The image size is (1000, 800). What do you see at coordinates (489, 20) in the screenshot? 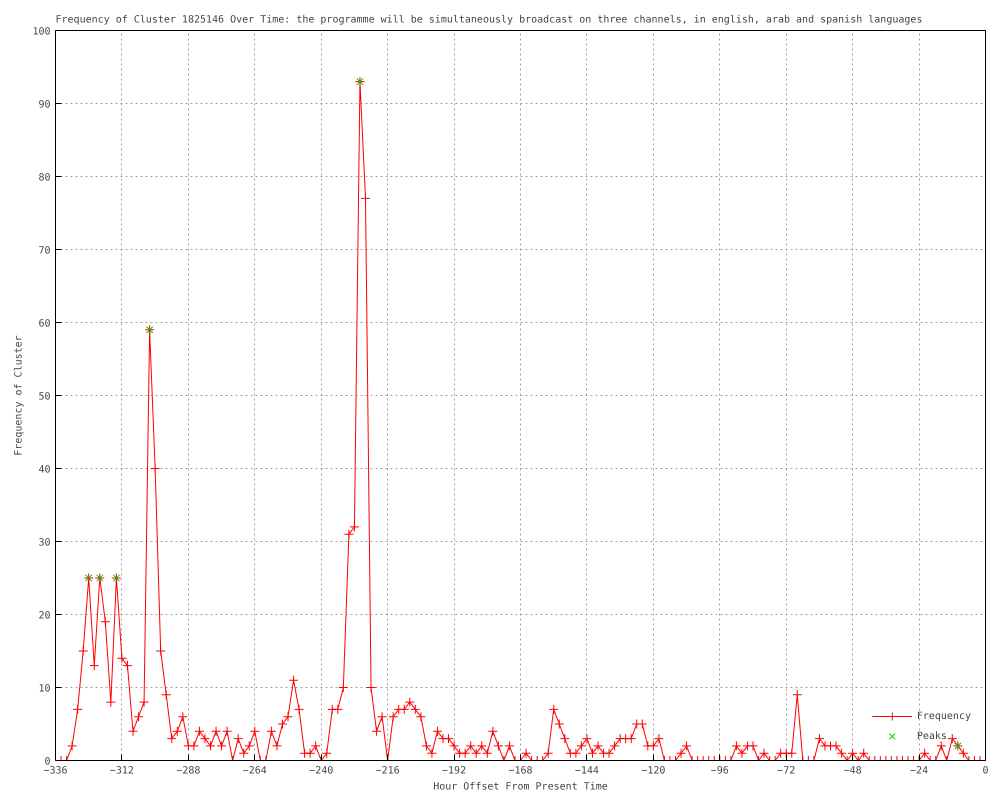
I see `chart-title: Frequency of Cluster 1825146 Over Time: the programme will be simultaneously broadcast on three channels, in english, arab and spanish languages` at bounding box center [489, 20].